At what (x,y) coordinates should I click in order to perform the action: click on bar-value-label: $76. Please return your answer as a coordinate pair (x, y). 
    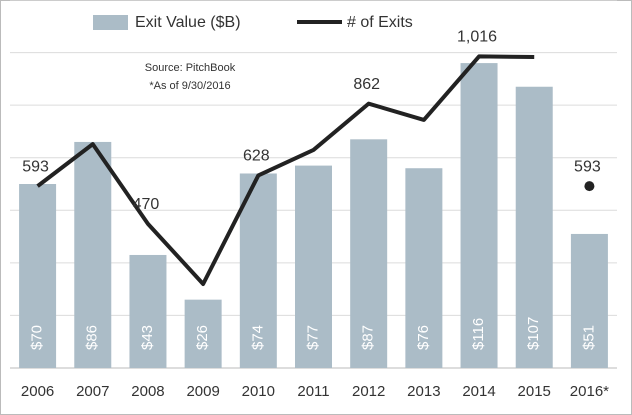
    Looking at the image, I should click on (423, 337).